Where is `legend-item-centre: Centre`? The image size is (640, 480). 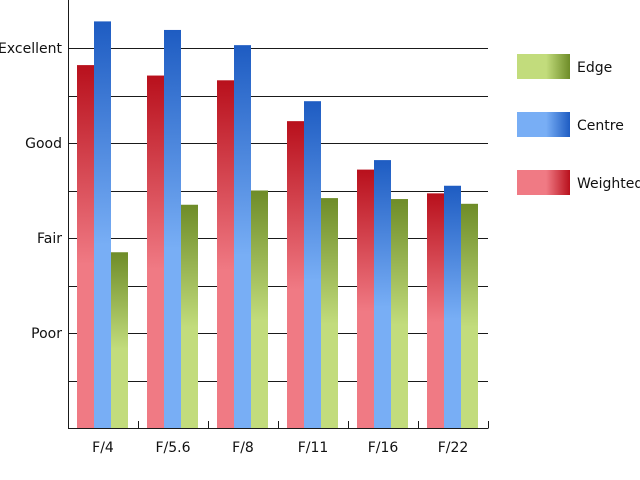
legend-item-centre: Centre is located at coordinates (570, 124).